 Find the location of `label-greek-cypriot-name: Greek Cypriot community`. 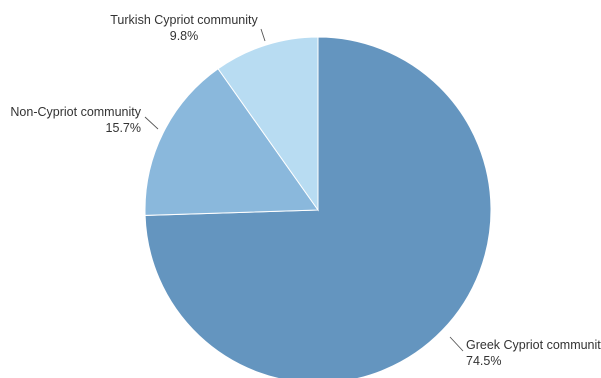

label-greek-cypriot-name: Greek Cypriot community is located at coordinates (533, 345).